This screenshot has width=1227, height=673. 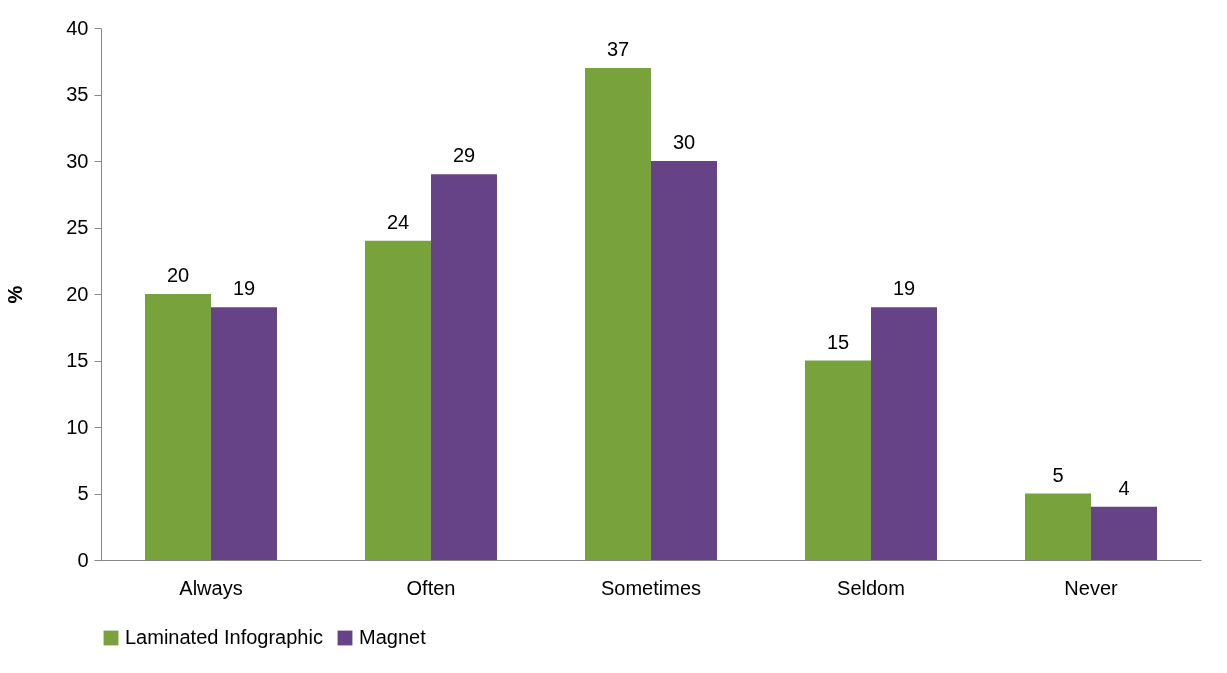 What do you see at coordinates (431, 587) in the screenshot?
I see `x-tick-label: Often` at bounding box center [431, 587].